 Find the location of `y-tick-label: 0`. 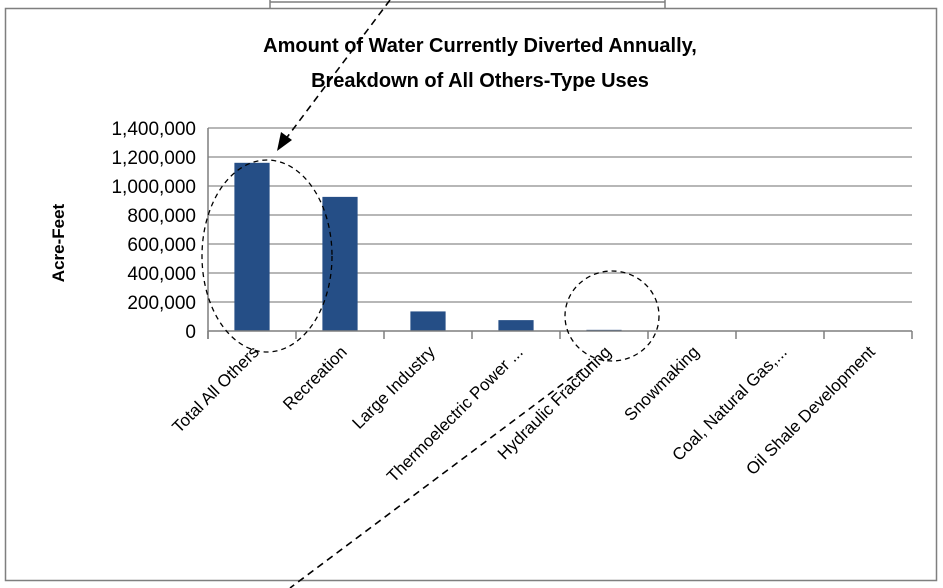

y-tick-label: 0 is located at coordinates (190, 332).